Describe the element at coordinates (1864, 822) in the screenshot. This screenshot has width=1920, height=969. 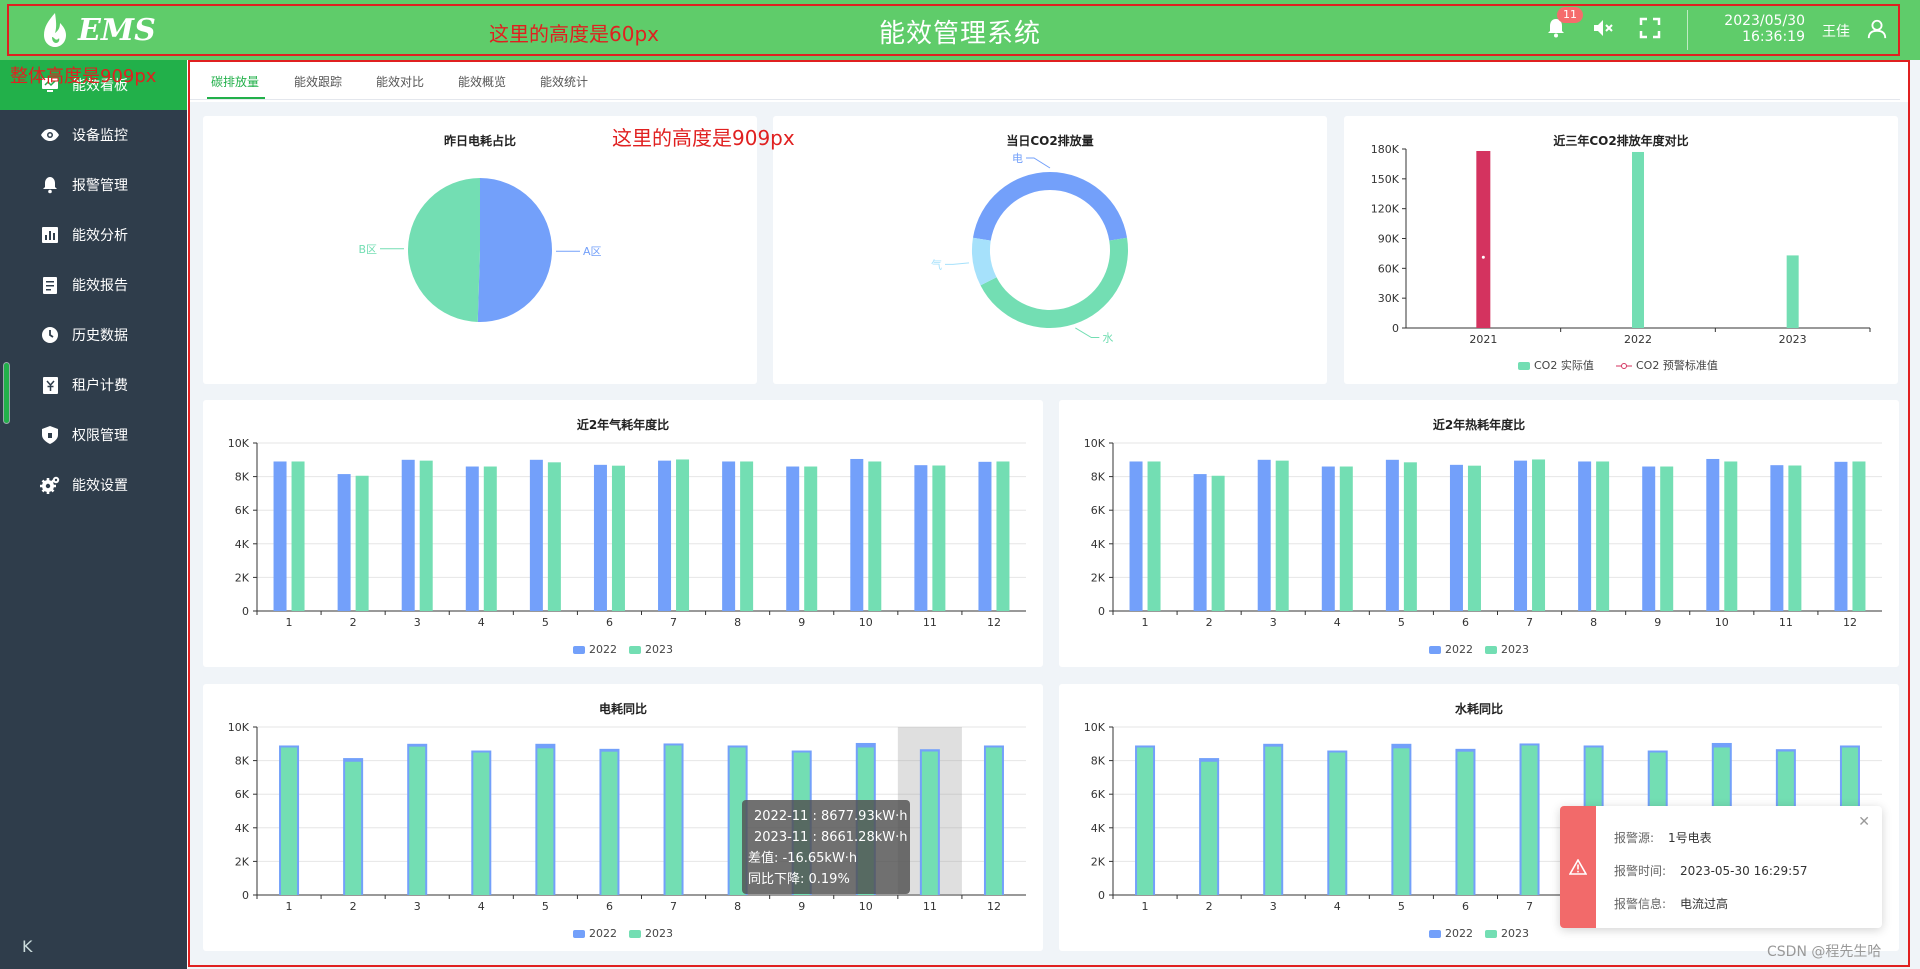
I see `close-icon: ✕` at that location.